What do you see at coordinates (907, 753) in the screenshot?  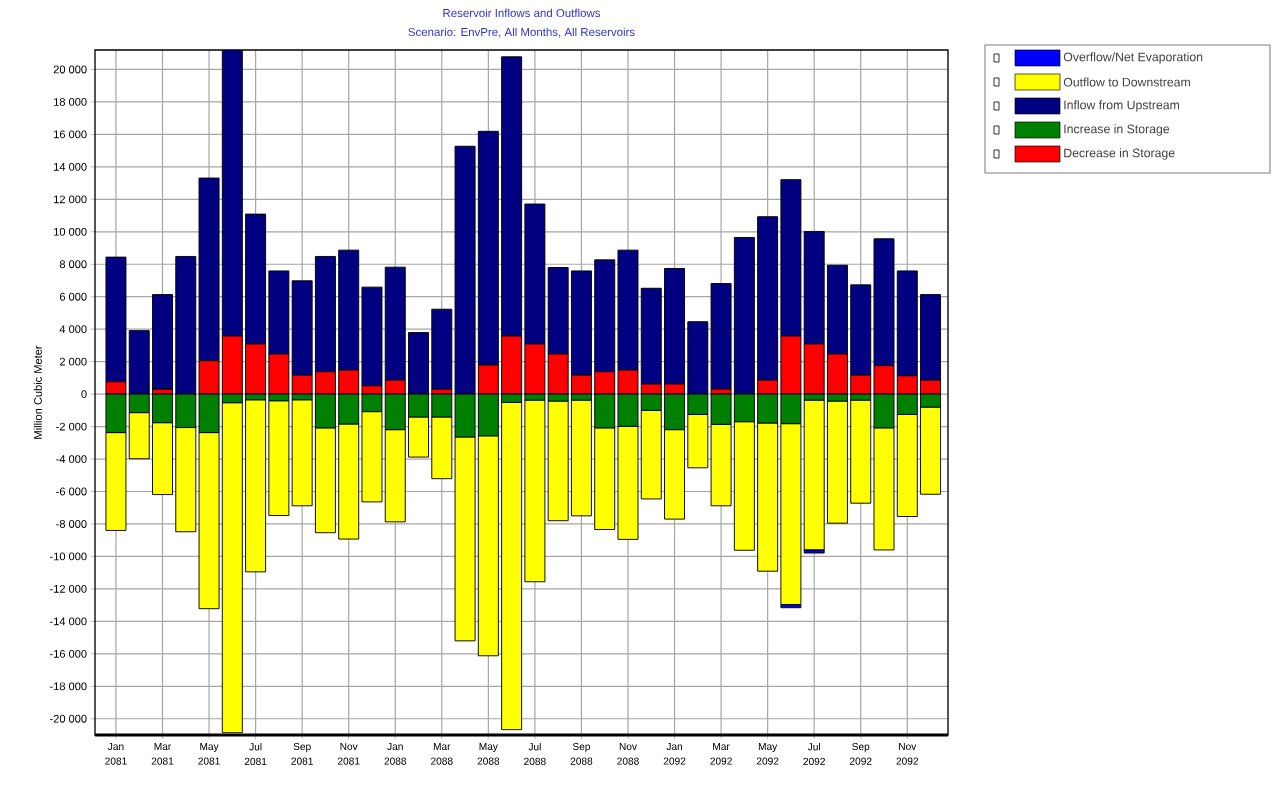 I see `x-tick-label: Nov 2092` at bounding box center [907, 753].